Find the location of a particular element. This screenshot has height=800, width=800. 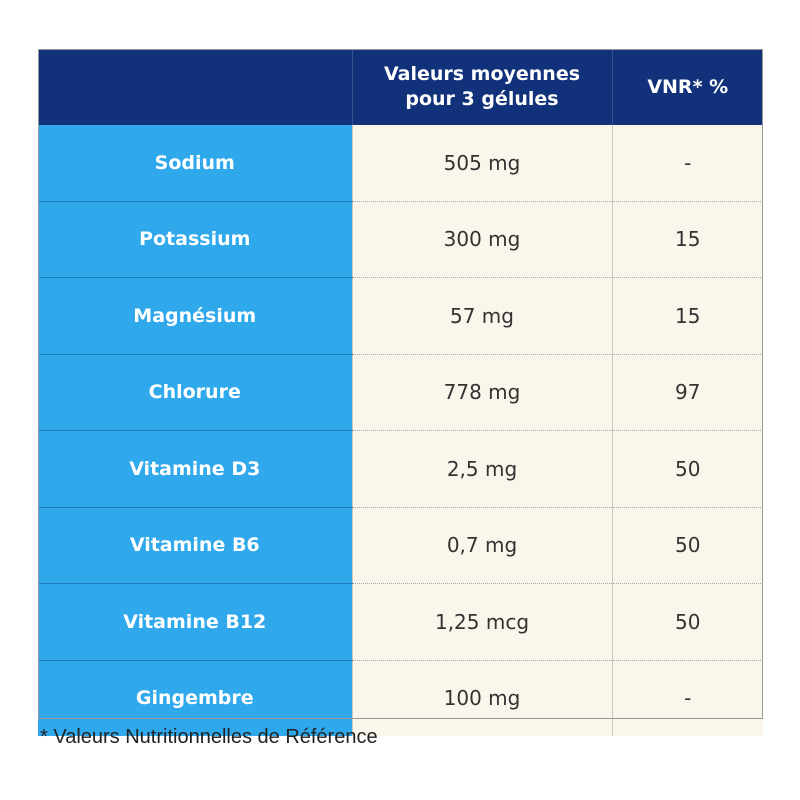

table-row: Vitamine B12 1,25 mcg 50 is located at coordinates (400, 622).